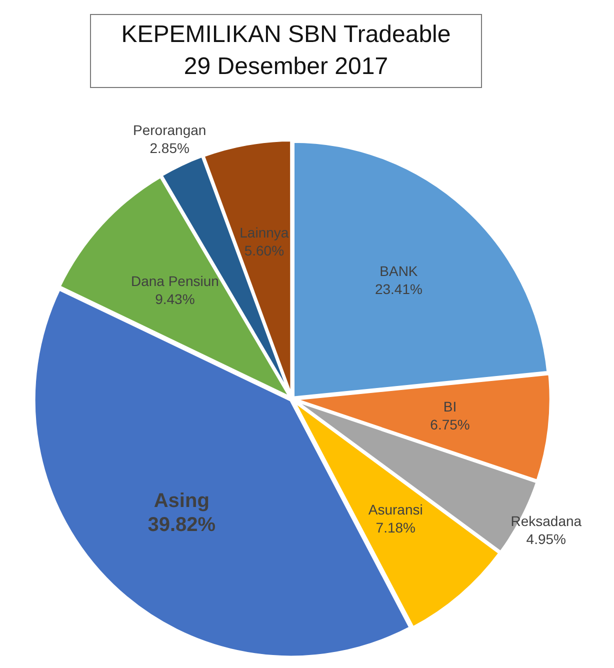 Image resolution: width=614 pixels, height=668 pixels. Describe the element at coordinates (399, 270) in the screenshot. I see `slice-label: BANK` at that location.